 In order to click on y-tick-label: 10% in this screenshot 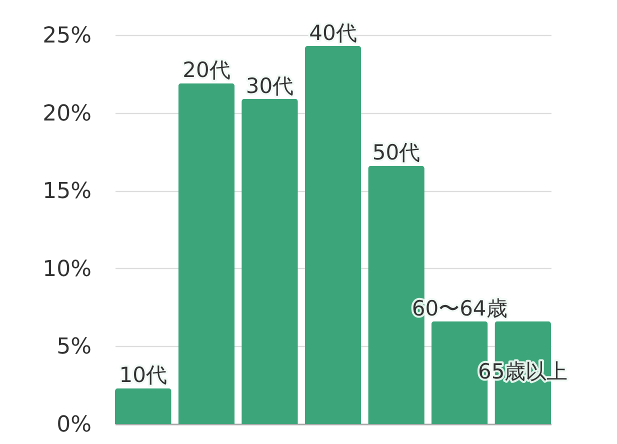, I will do `click(67, 269)`.